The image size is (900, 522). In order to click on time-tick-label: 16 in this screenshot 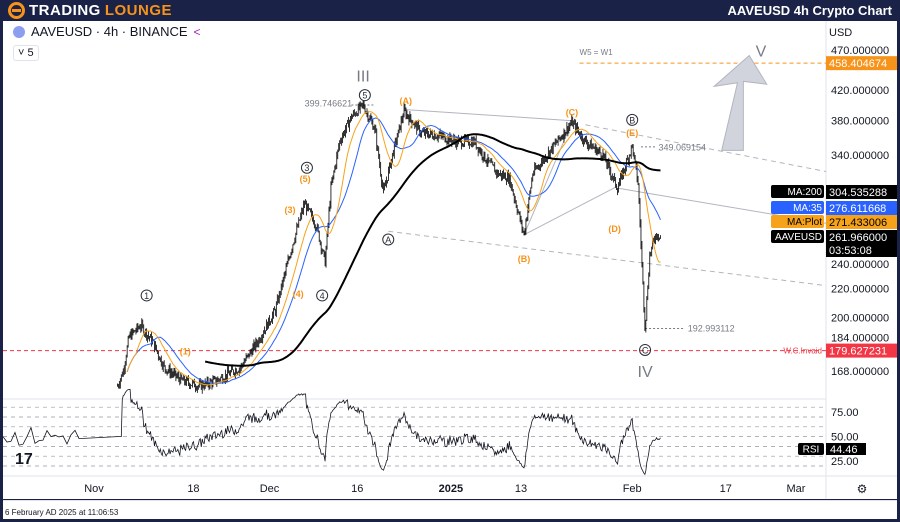, I will do `click(357, 489)`.